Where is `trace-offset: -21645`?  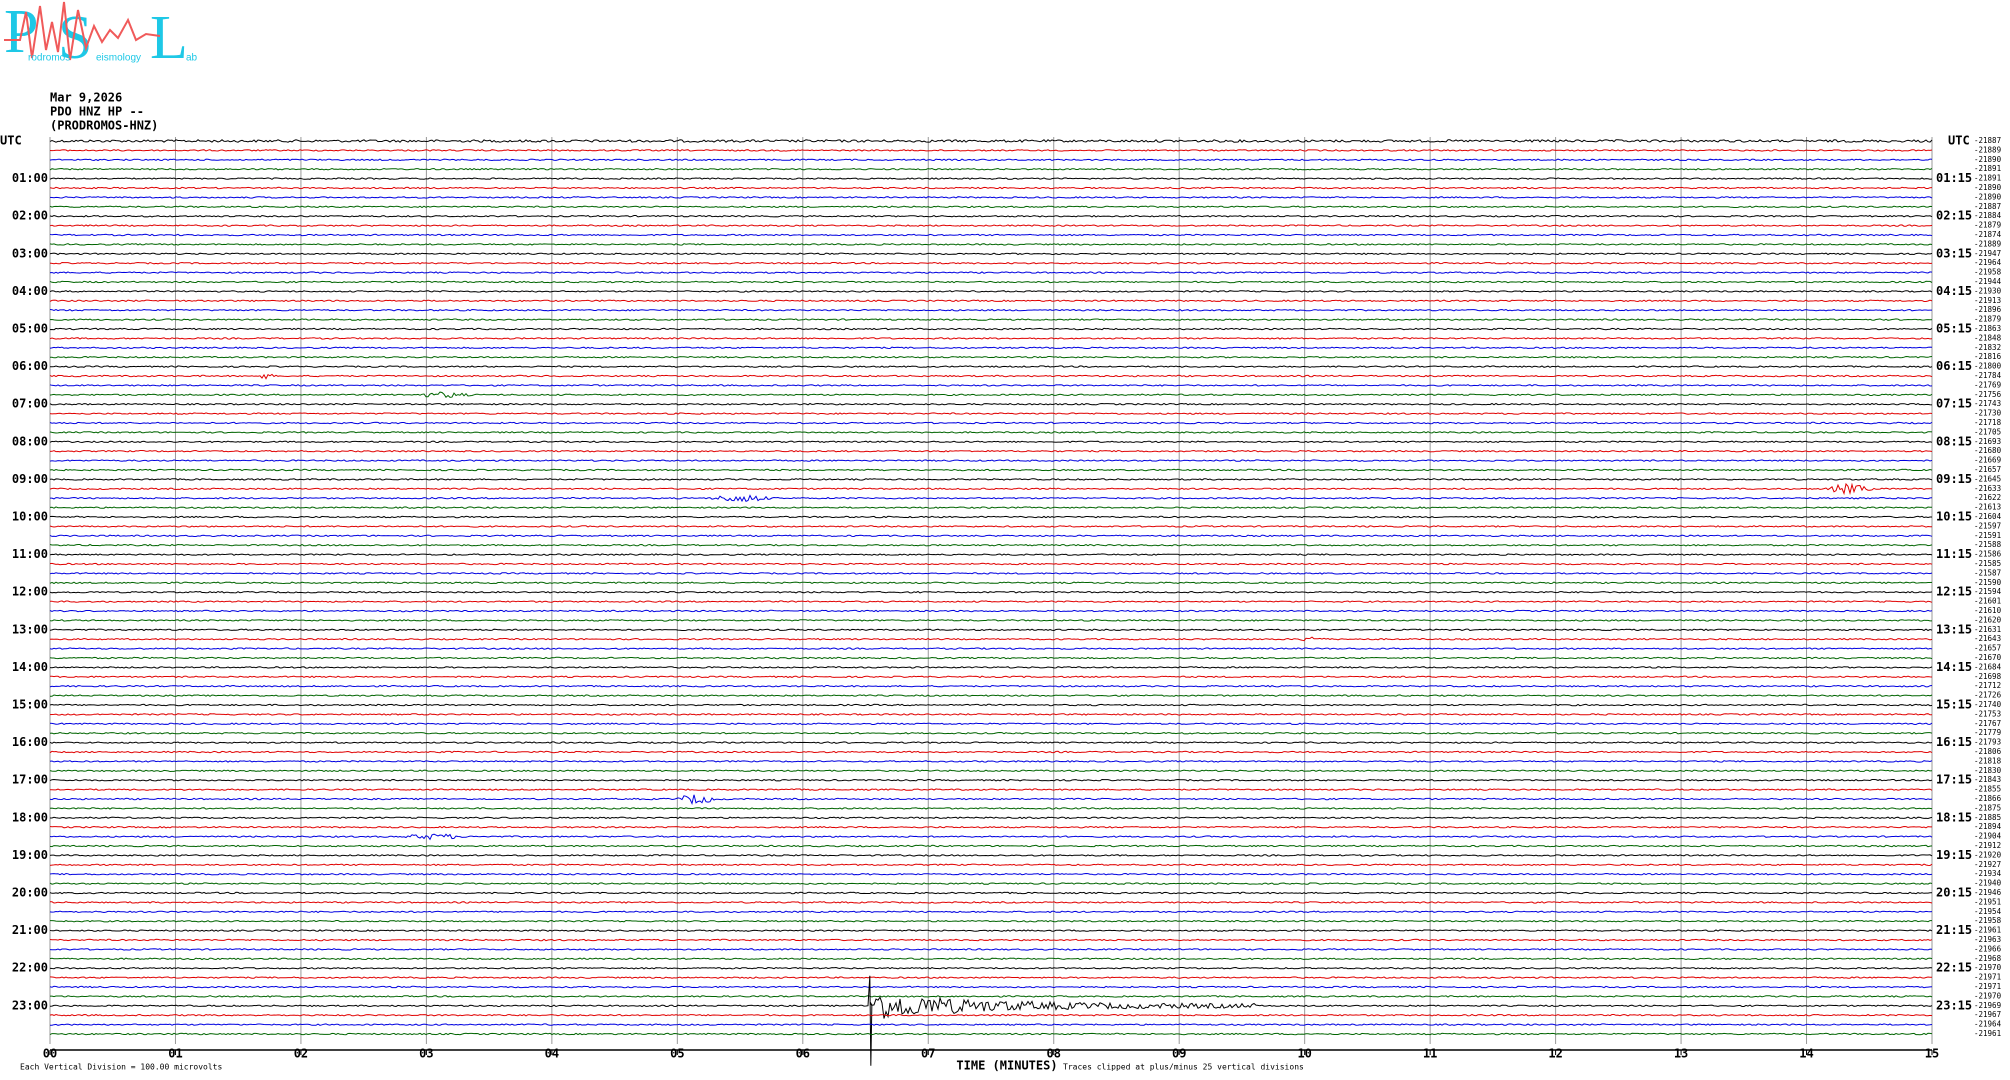 trace-offset: -21645 is located at coordinates (1987, 478).